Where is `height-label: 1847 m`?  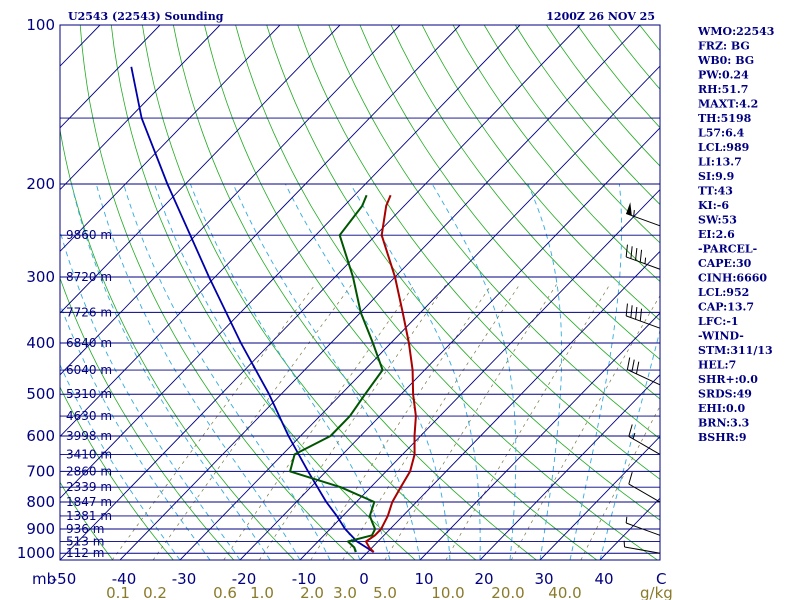 height-label: 1847 m is located at coordinates (89, 502).